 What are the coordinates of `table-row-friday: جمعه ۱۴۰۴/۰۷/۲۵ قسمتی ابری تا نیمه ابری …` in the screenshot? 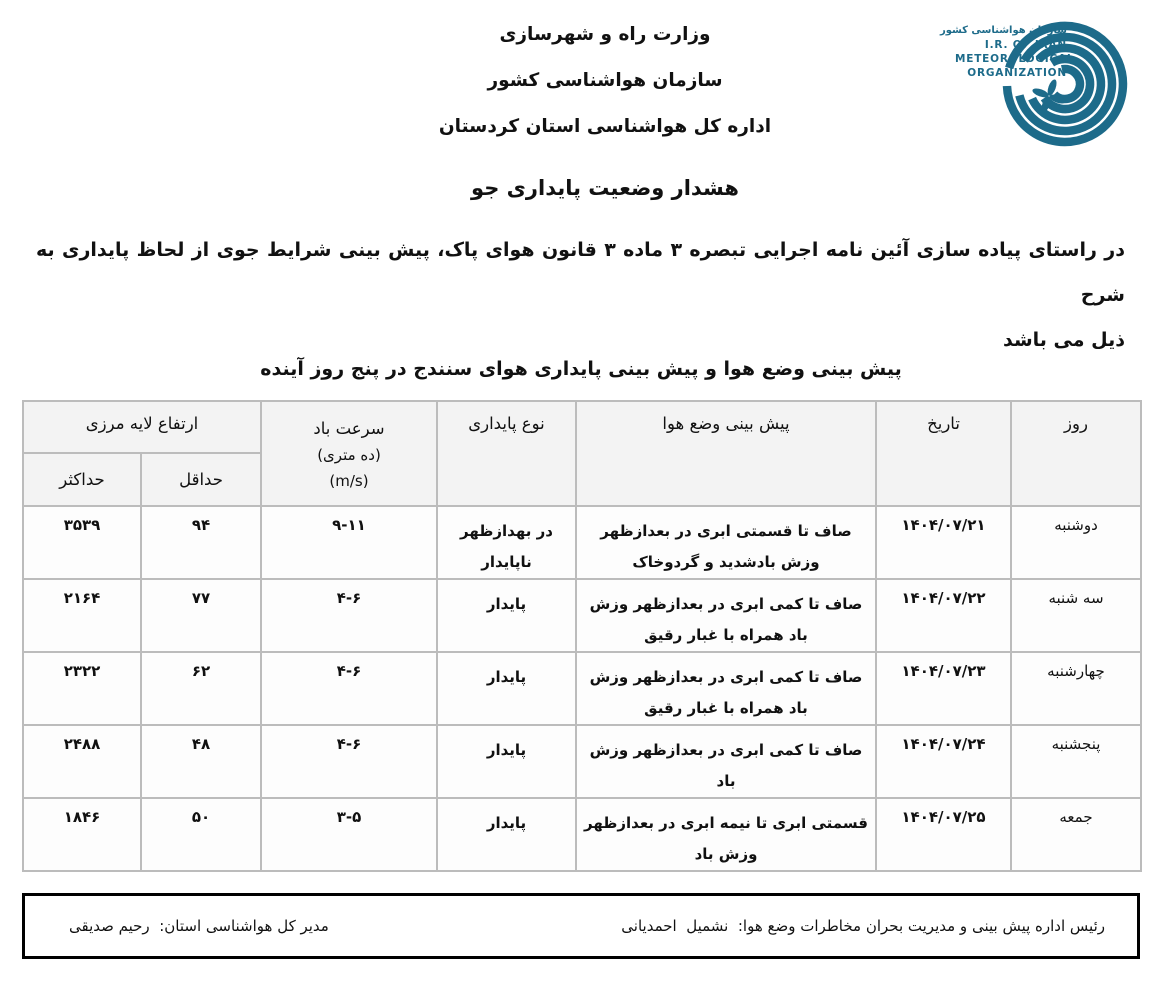 It's located at (582, 834).